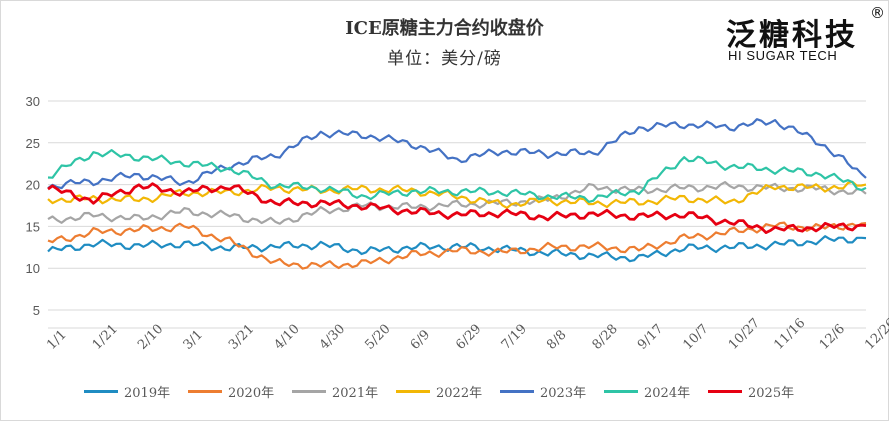 This screenshot has height=421, width=889. What do you see at coordinates (355, 393) in the screenshot?
I see `legend-label: 2021年` at bounding box center [355, 393].